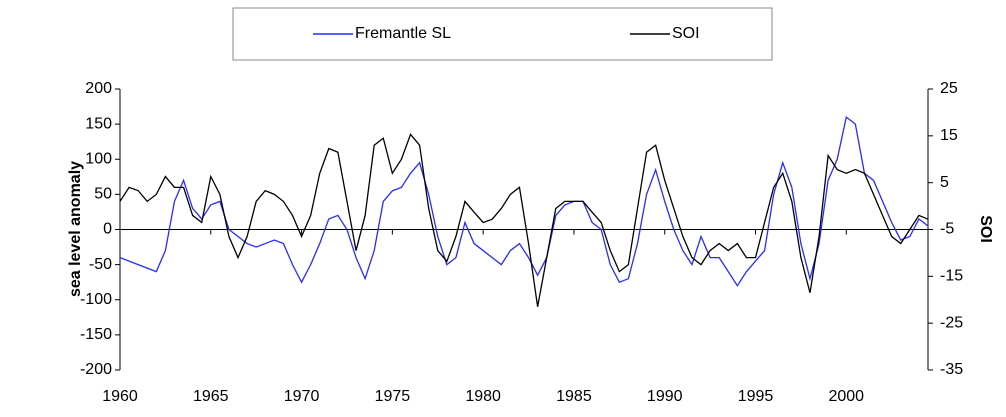 This screenshot has width=1006, height=417. I want to click on y-tick-label: 100, so click(98, 158).